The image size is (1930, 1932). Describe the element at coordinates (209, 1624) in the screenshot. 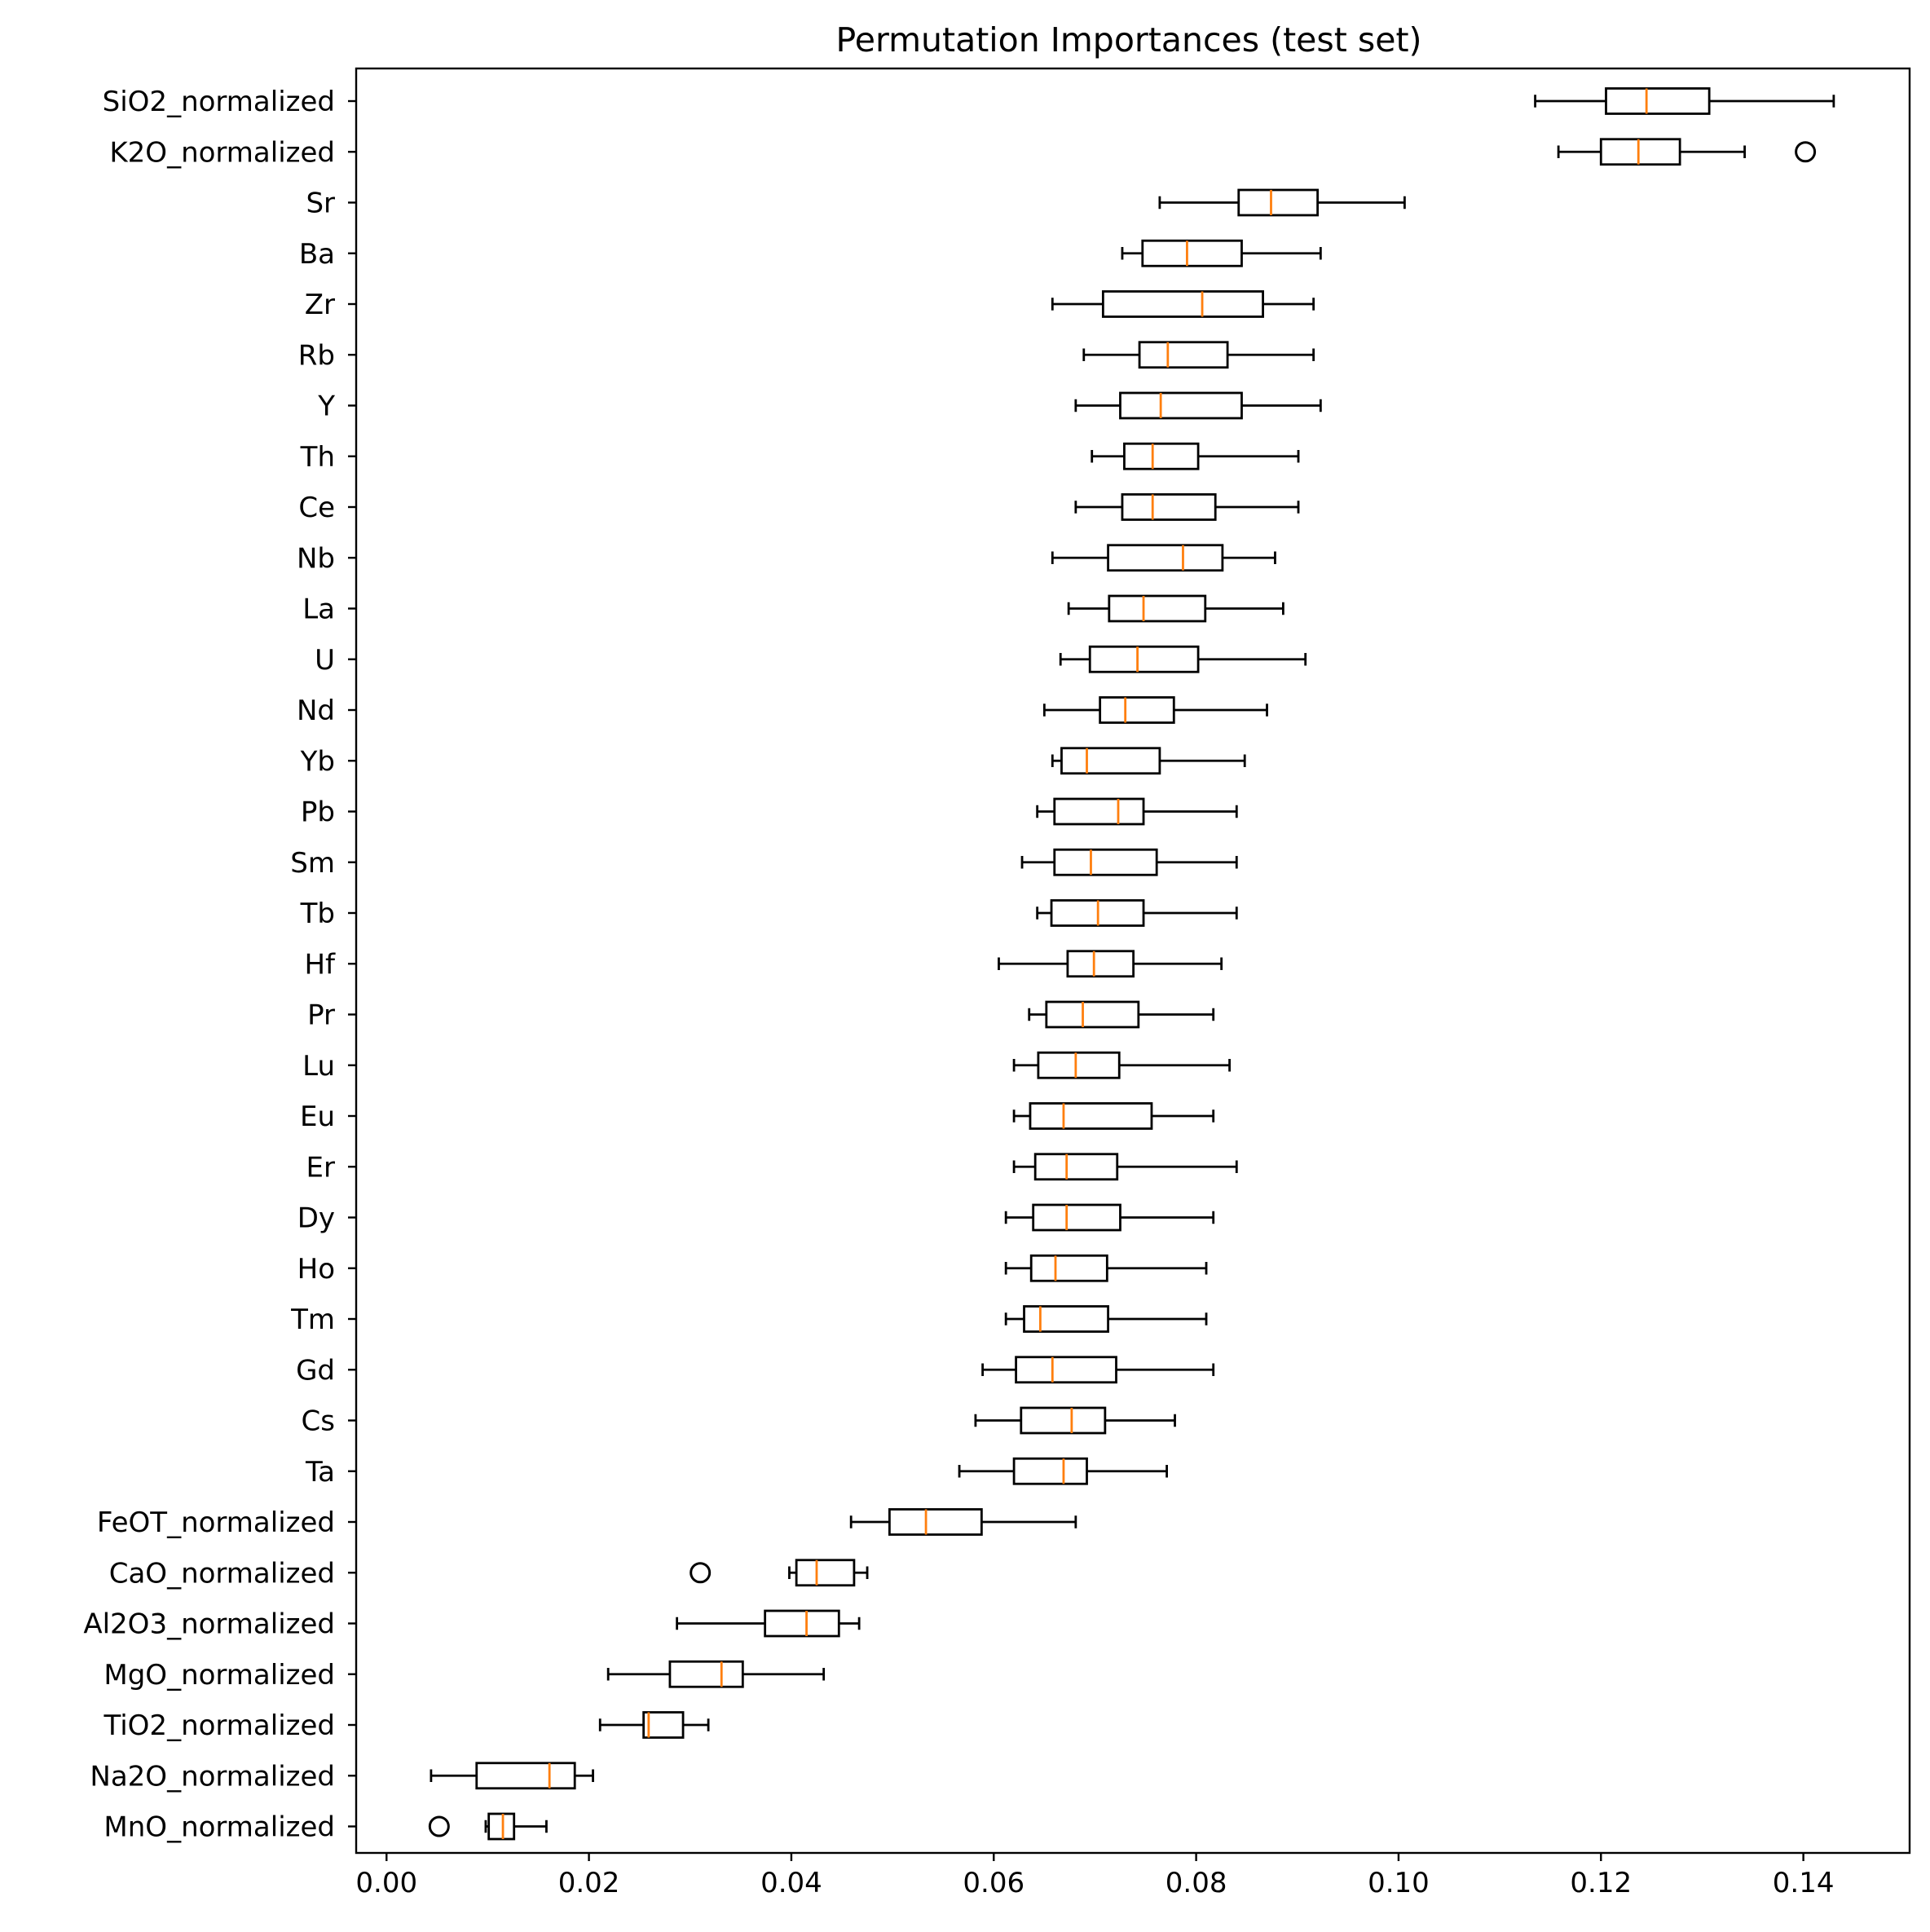

I see `y-tick-label: Al2O3_normalized` at that location.